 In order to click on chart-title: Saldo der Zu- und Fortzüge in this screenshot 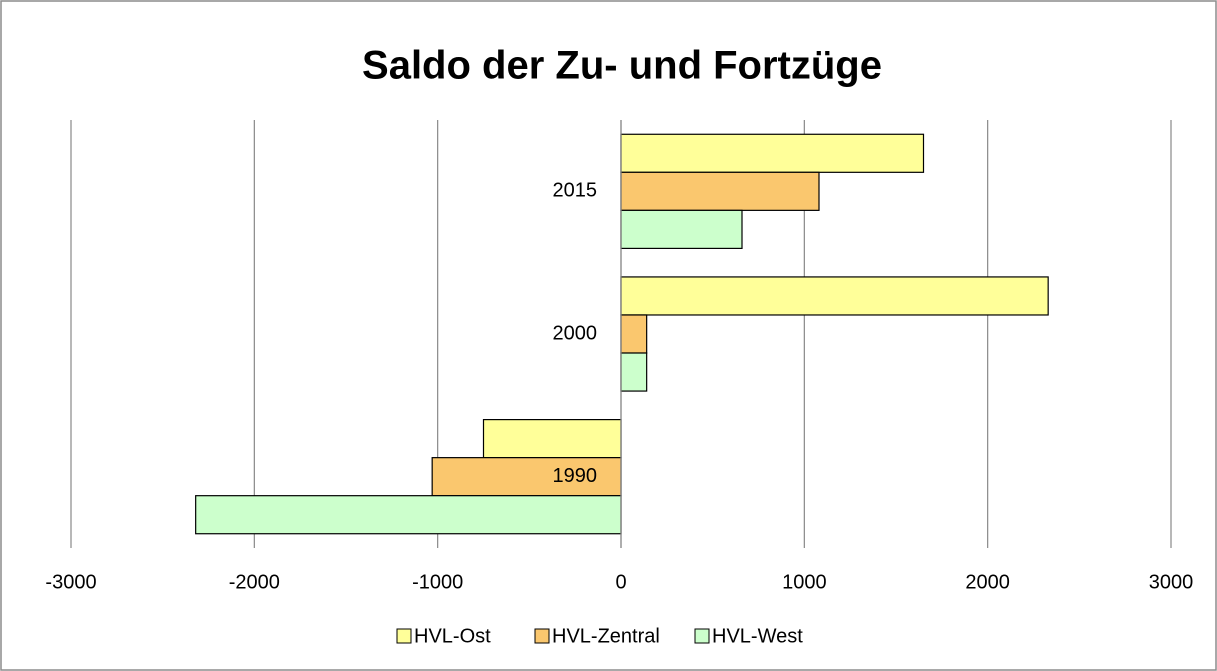, I will do `click(622, 66)`.